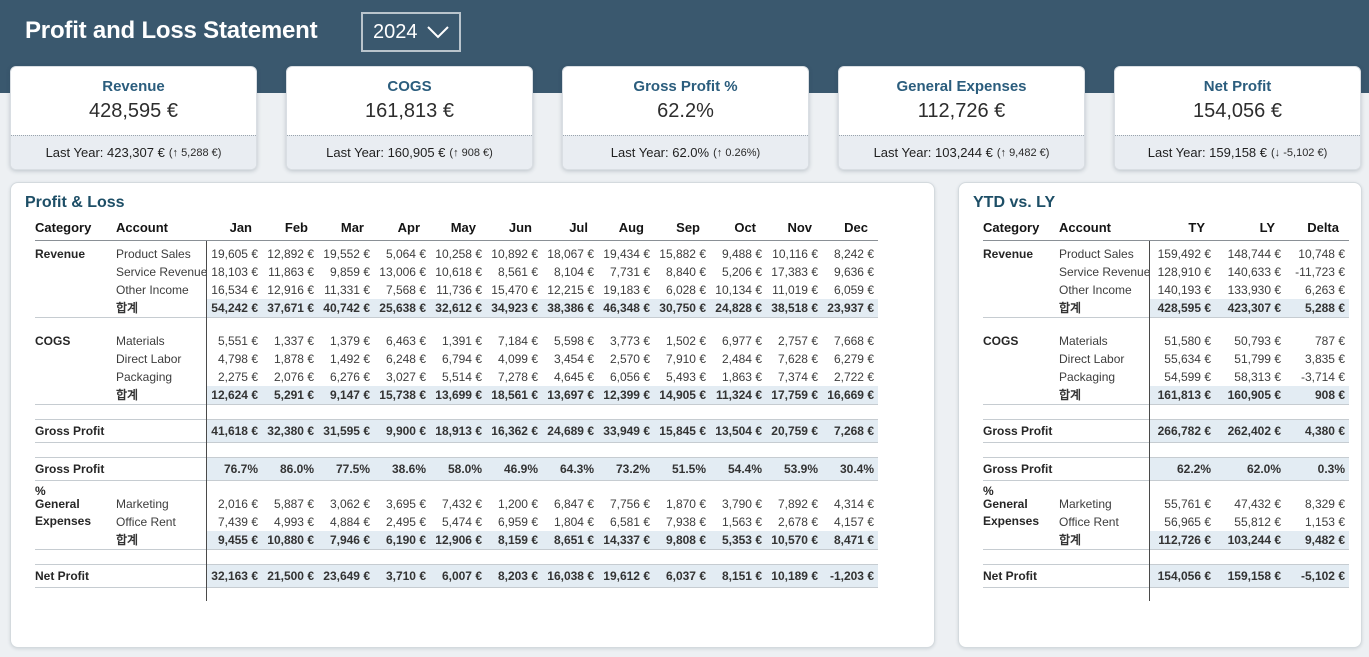  What do you see at coordinates (234, 576) in the screenshot?
I see `value-cell: 32,163 €` at bounding box center [234, 576].